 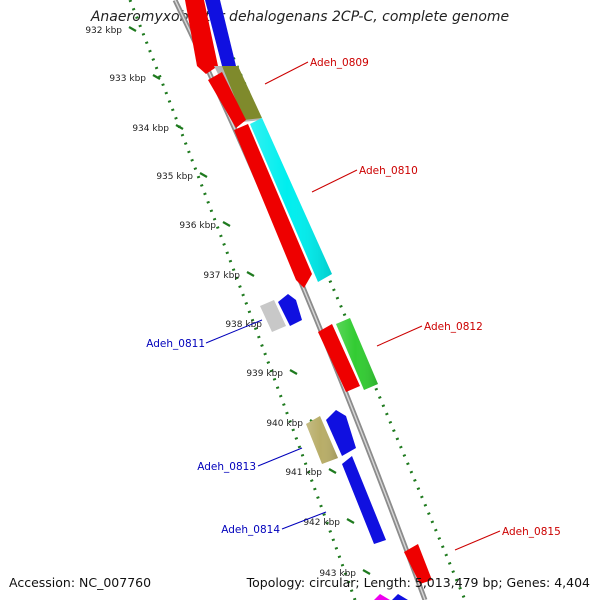 What do you see at coordinates (127, 79) in the screenshot?
I see `ruler-tick-label: 933 kbp` at bounding box center [127, 79].